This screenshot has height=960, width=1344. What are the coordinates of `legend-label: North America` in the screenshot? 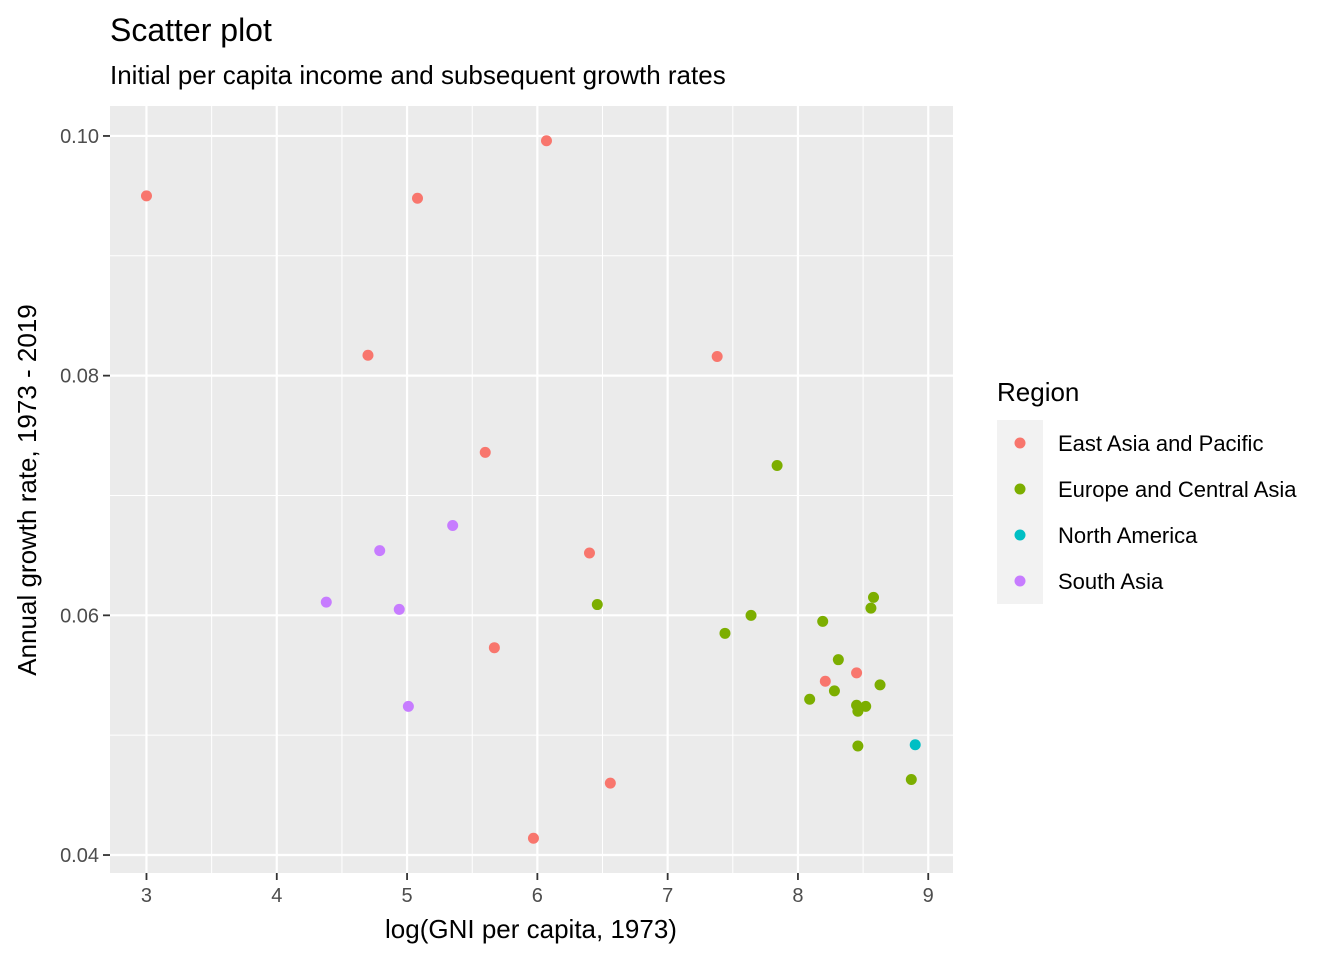 It's located at (1128, 535).